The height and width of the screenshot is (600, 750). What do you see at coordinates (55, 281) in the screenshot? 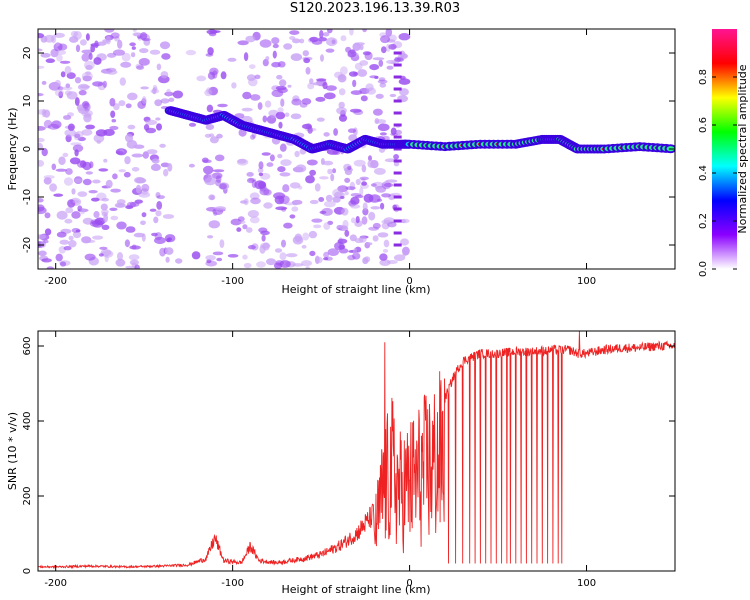
I see `spectrogram-x-tick-label: -200` at bounding box center [55, 281].